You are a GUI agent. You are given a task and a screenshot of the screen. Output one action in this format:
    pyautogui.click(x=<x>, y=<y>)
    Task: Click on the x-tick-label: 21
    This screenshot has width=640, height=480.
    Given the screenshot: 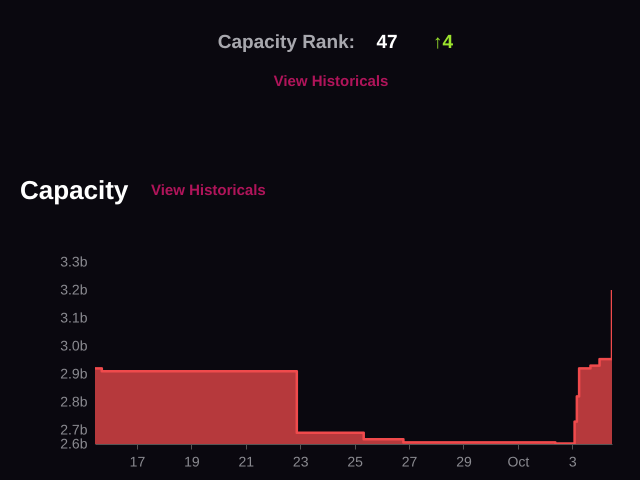 What is the action you would take?
    pyautogui.click(x=246, y=462)
    